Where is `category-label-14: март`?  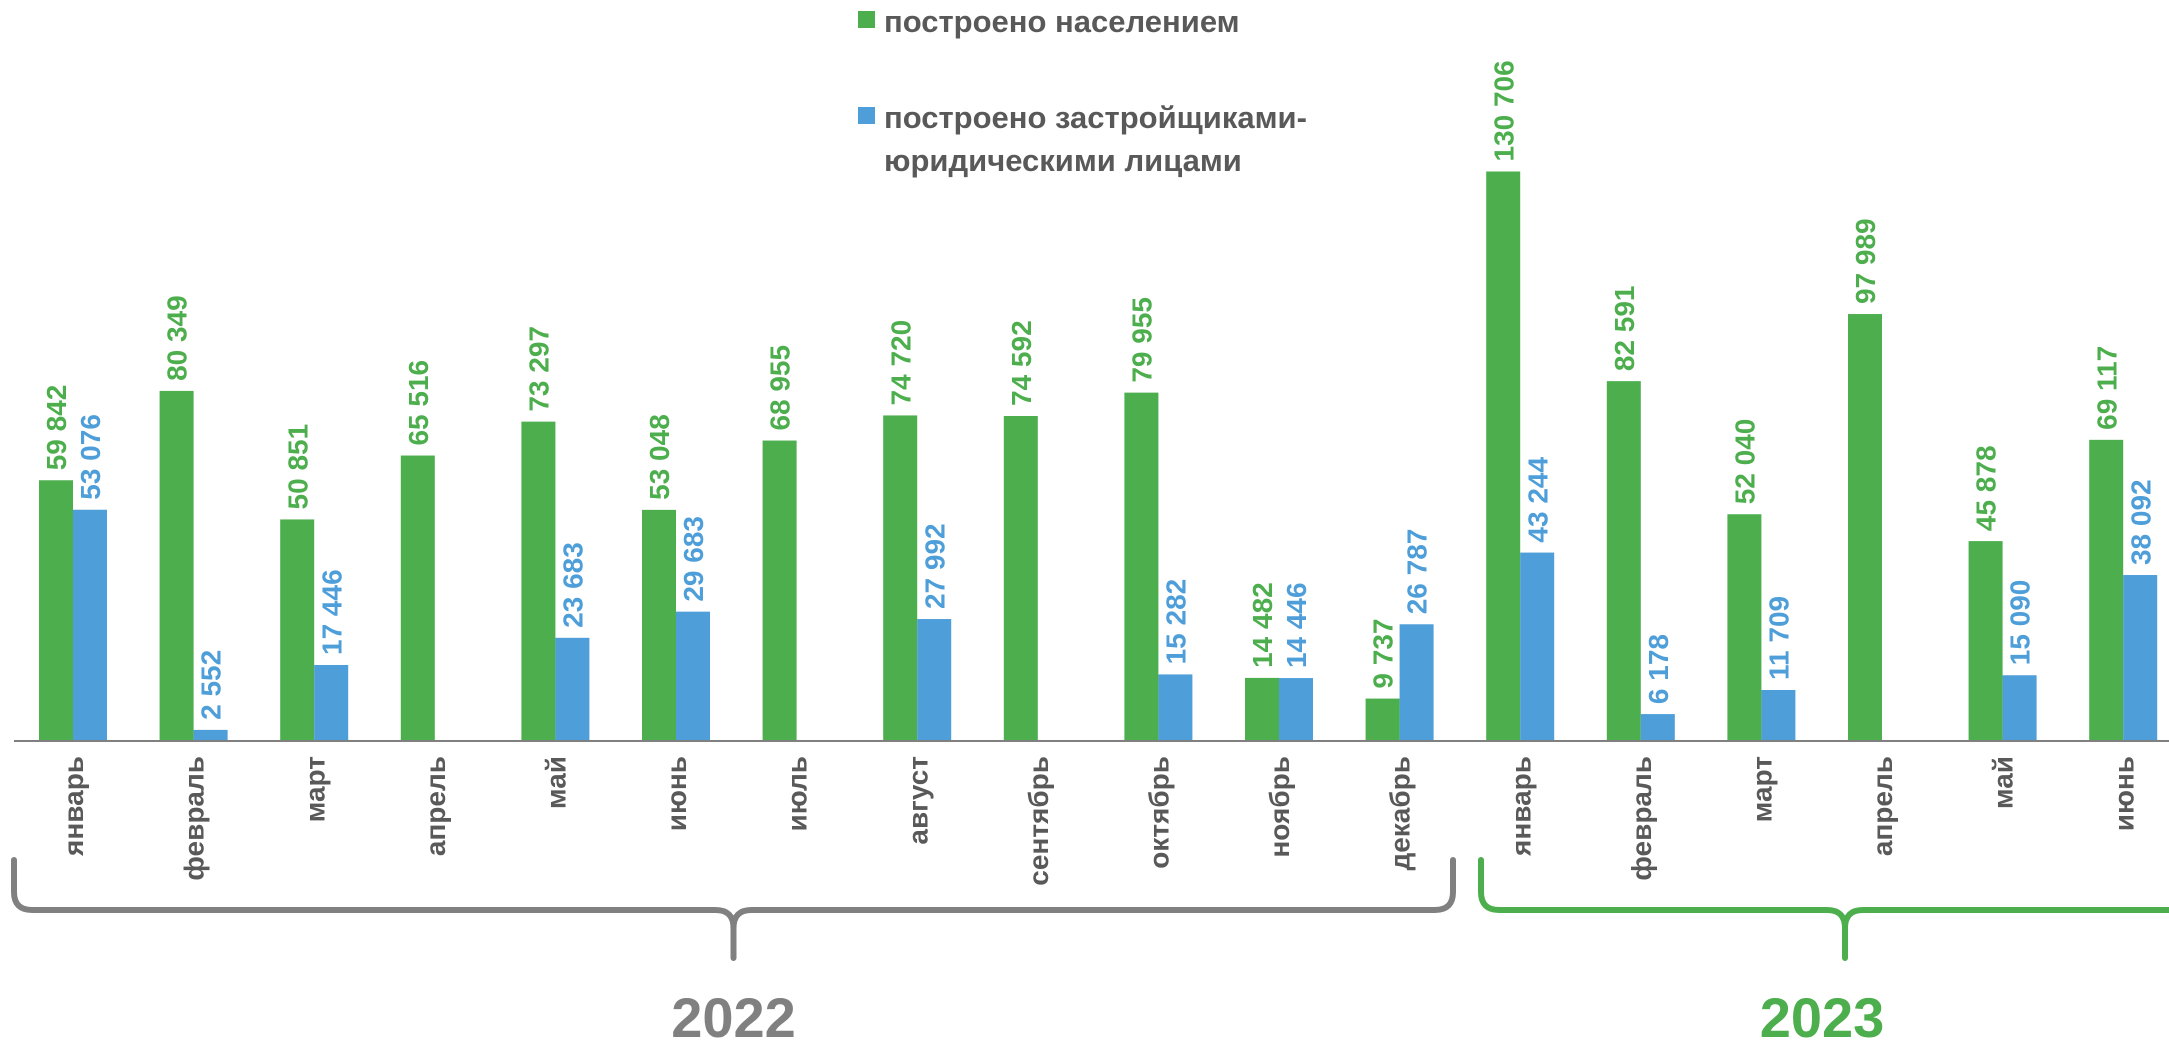
category-label-14: март is located at coordinates (1761, 789).